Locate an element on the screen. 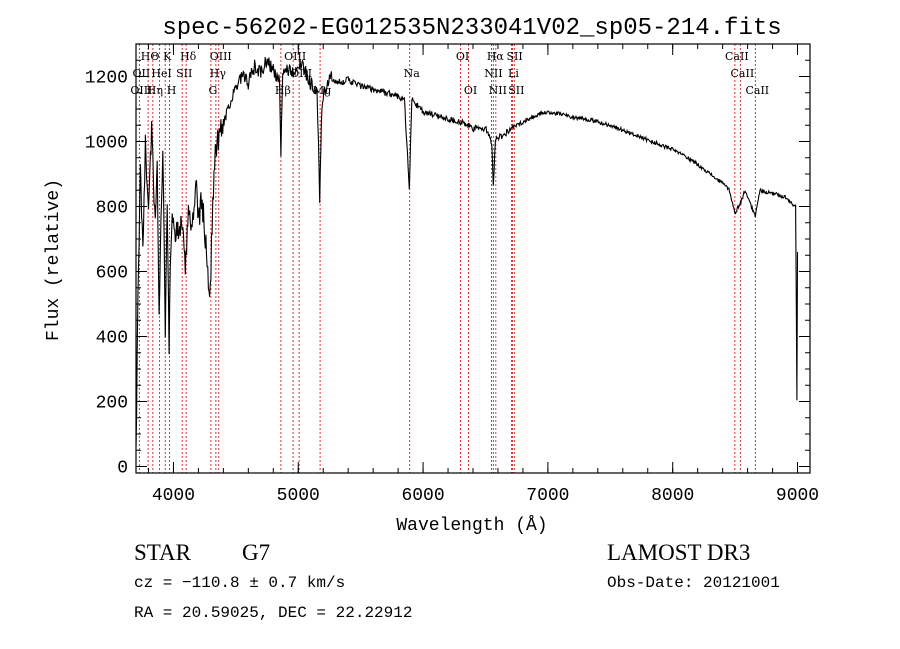 Image resolution: width=900 pixels, height=649 pixels. marker-label: Hβ is located at coordinates (283, 90).